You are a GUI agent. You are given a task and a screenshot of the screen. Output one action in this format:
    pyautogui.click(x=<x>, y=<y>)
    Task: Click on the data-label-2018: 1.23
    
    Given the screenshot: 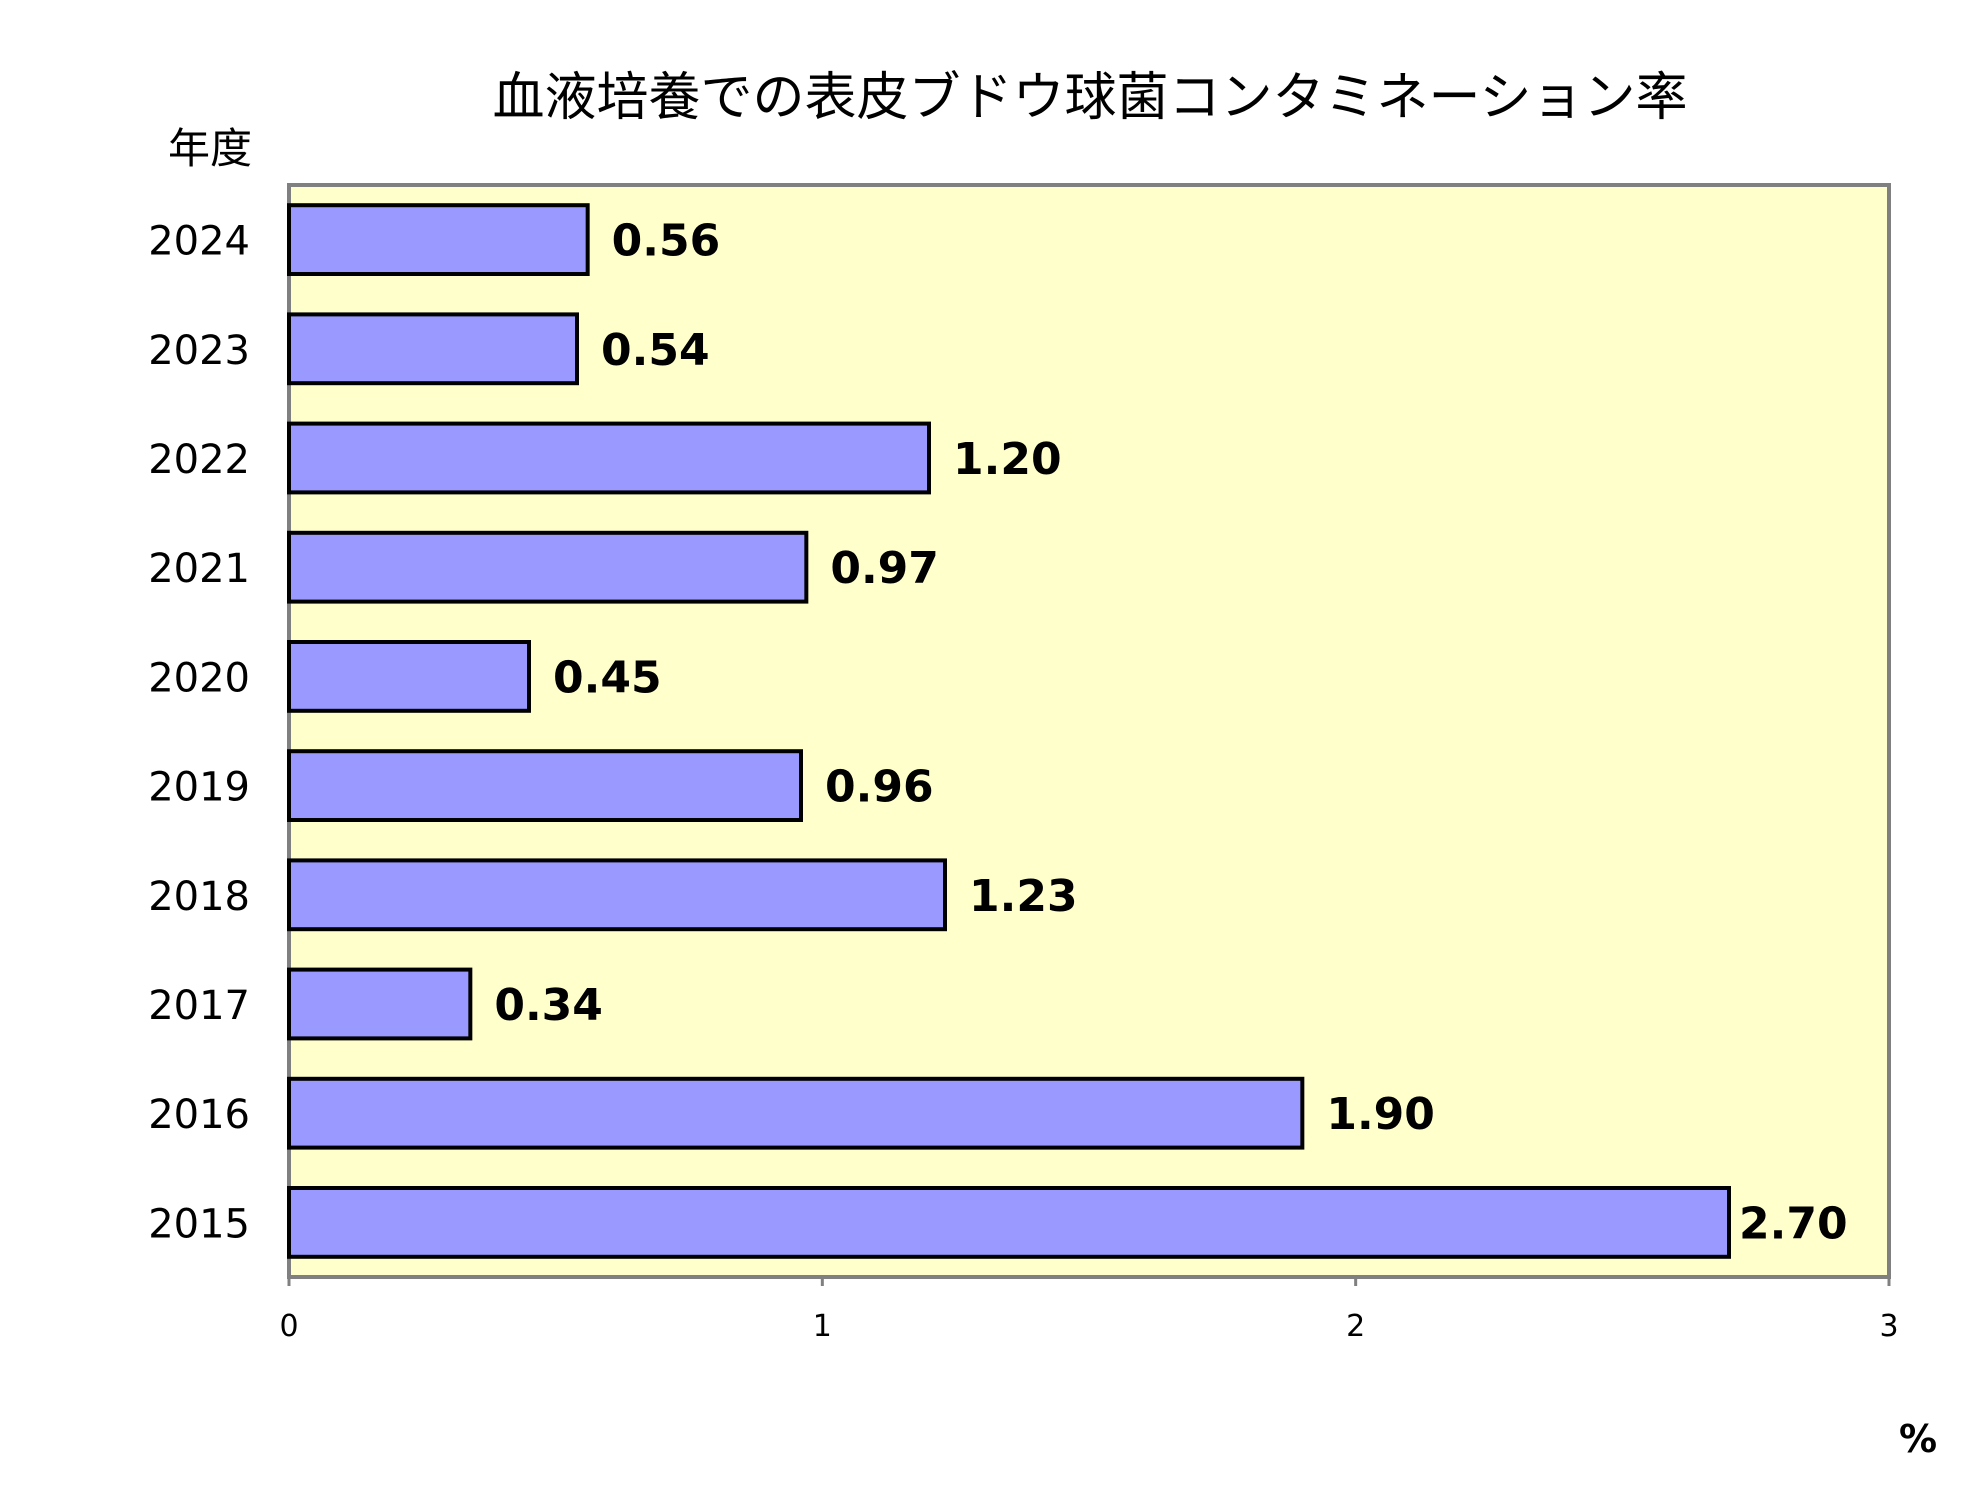 What is the action you would take?
    pyautogui.click(x=1023, y=896)
    